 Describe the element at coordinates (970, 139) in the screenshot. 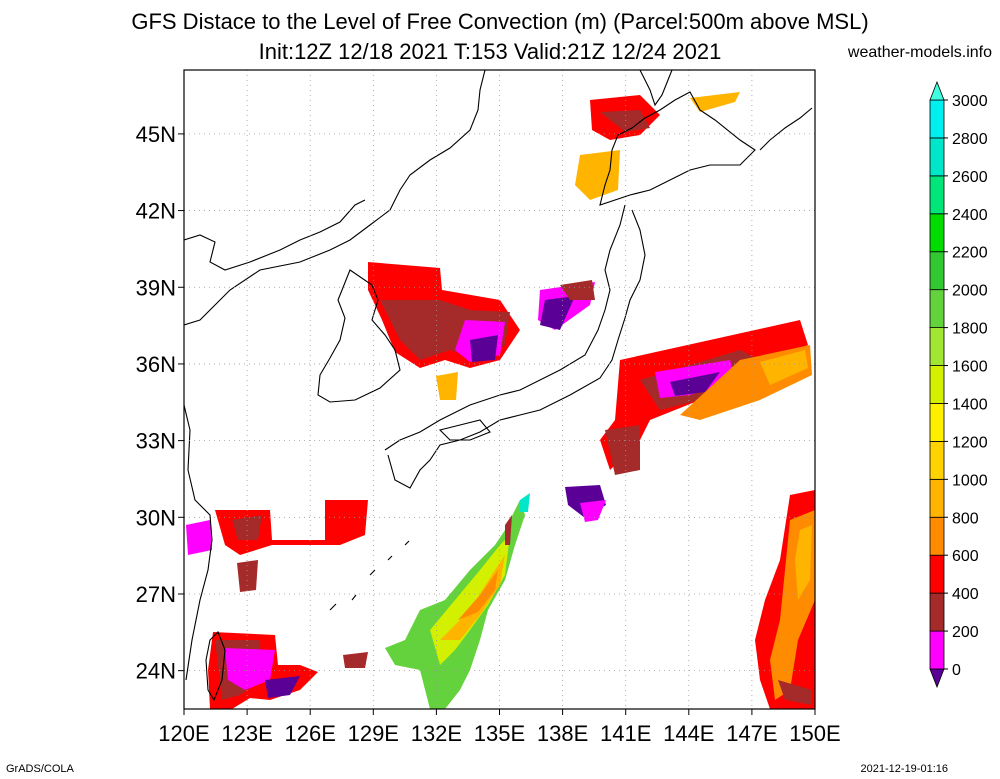

I see `colorbar-label: 2800` at that location.